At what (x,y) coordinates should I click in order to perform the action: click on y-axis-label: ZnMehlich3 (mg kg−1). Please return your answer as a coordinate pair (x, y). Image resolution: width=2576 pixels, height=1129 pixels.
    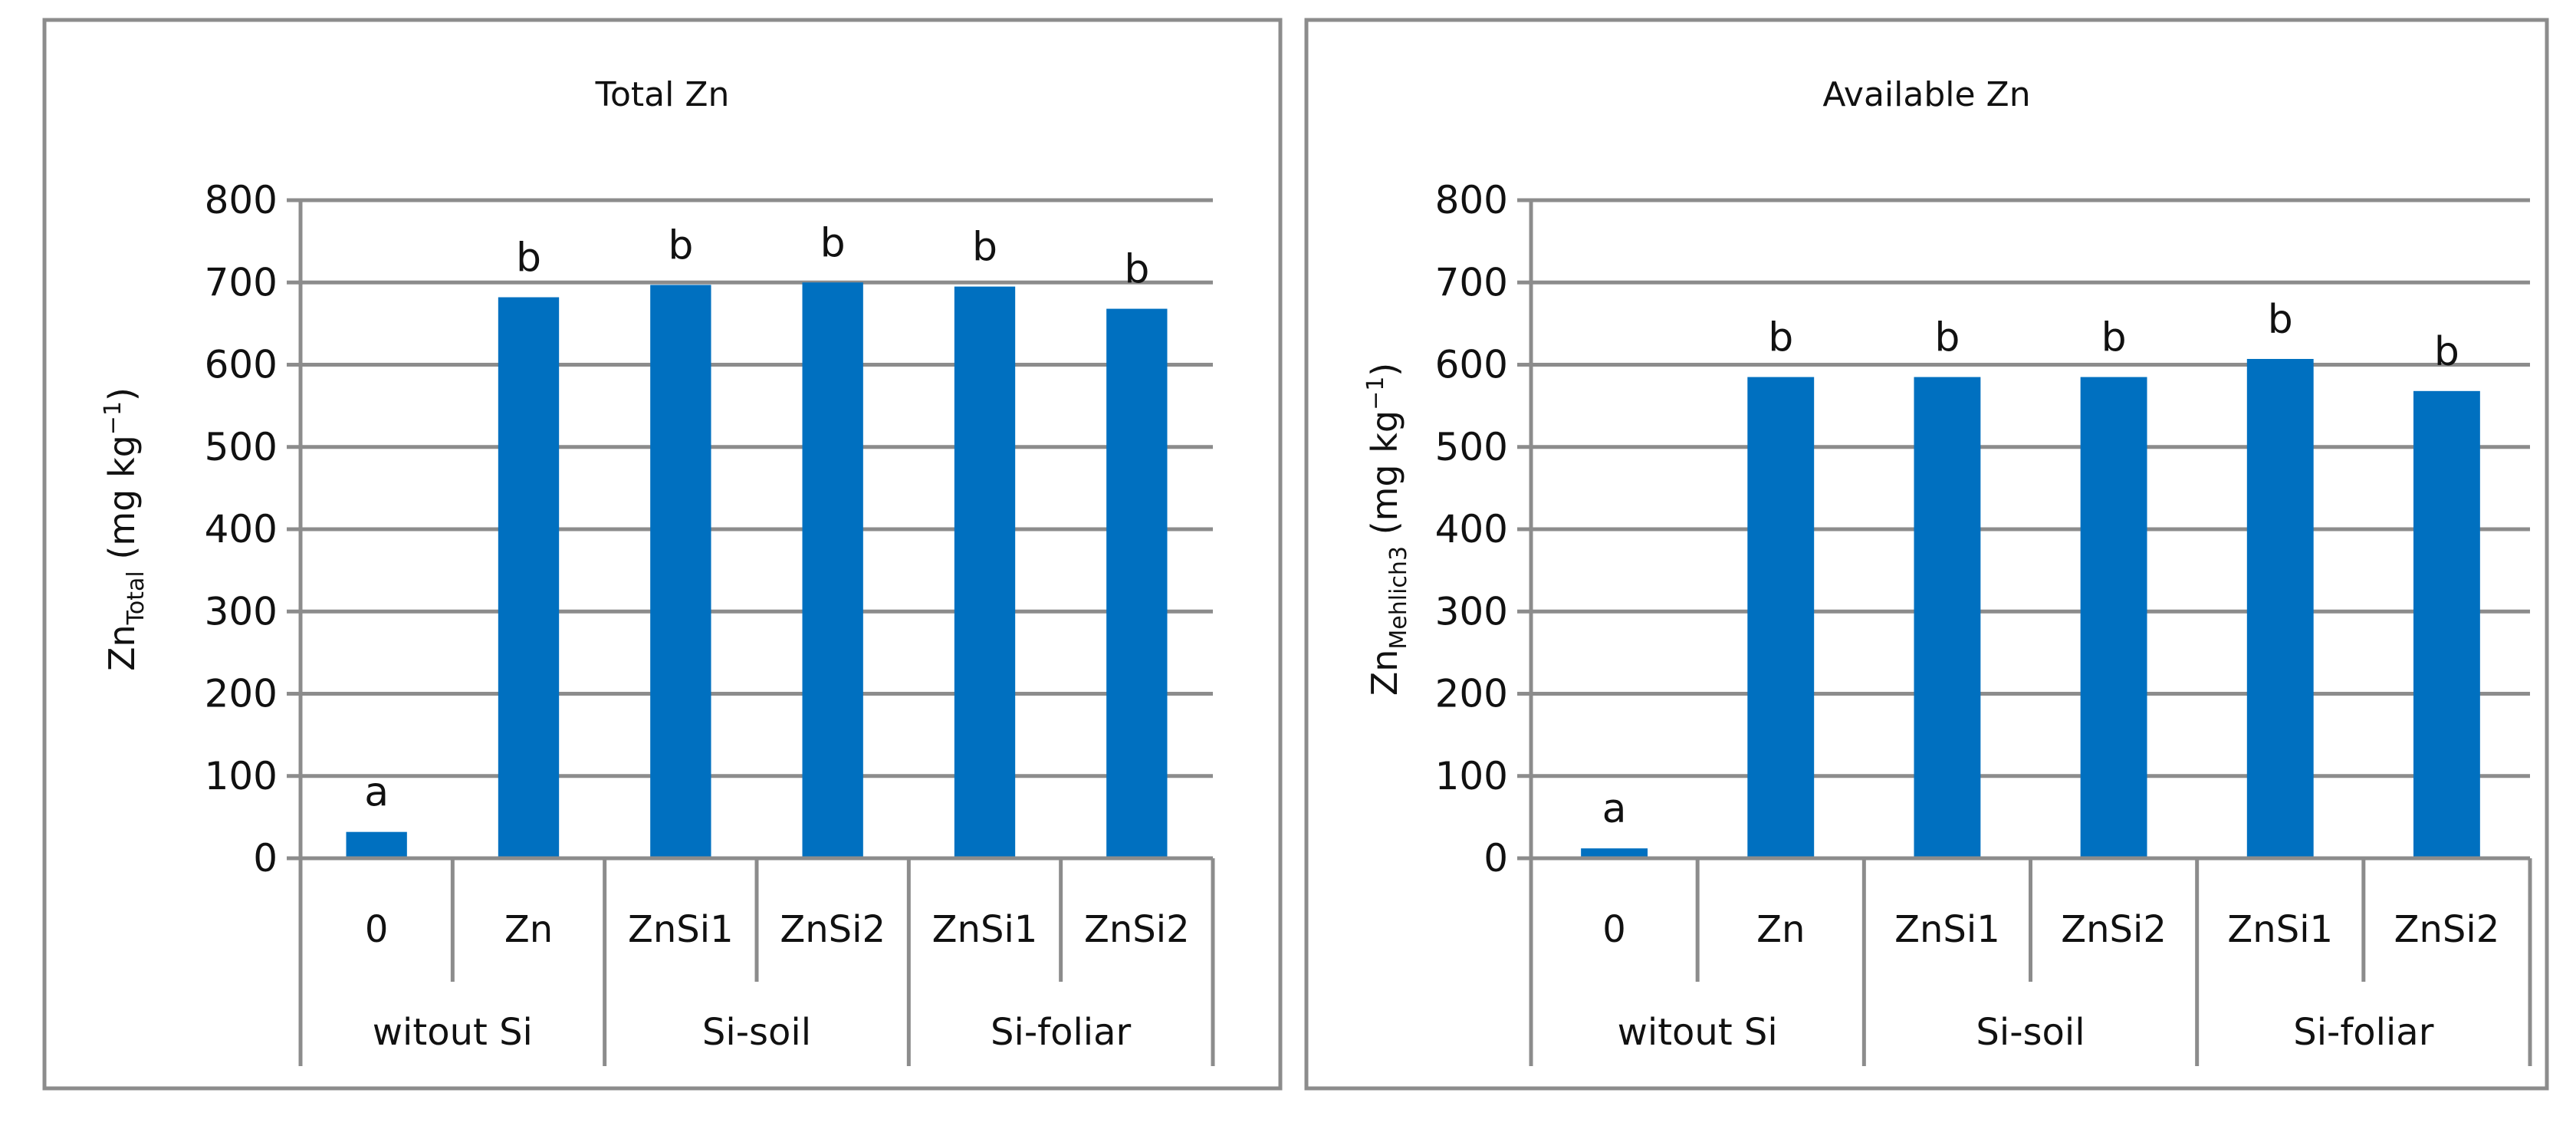
    Looking at the image, I should click on (1387, 529).